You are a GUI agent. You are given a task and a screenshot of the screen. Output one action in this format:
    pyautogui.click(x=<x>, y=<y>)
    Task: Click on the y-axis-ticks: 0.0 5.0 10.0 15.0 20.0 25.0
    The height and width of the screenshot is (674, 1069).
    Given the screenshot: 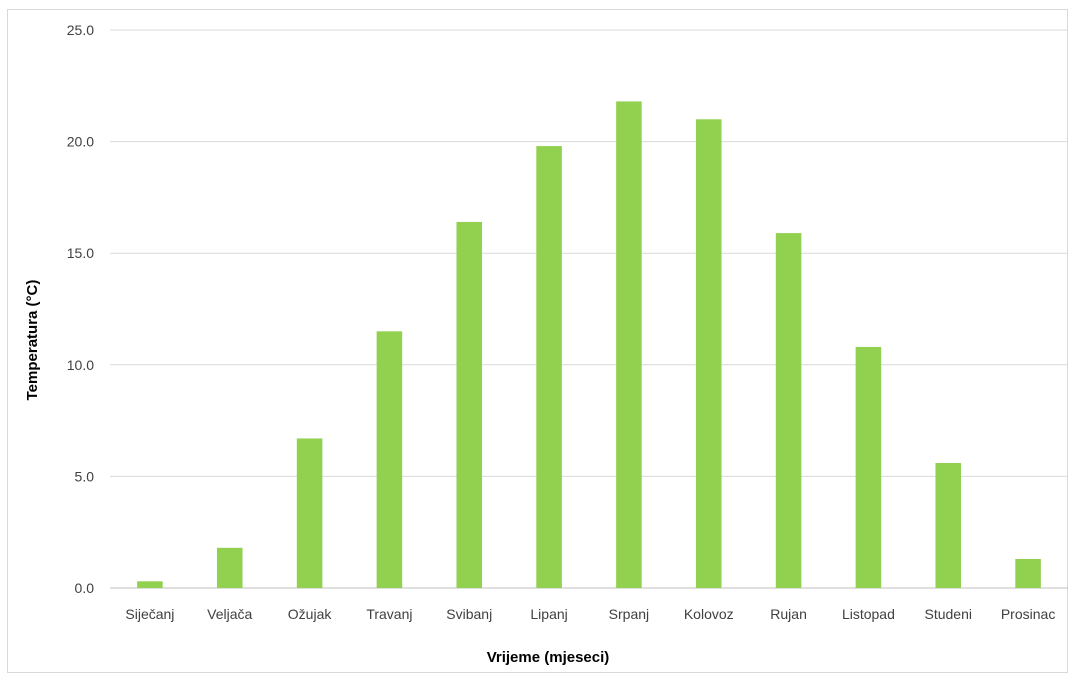 What is the action you would take?
    pyautogui.click(x=80, y=309)
    